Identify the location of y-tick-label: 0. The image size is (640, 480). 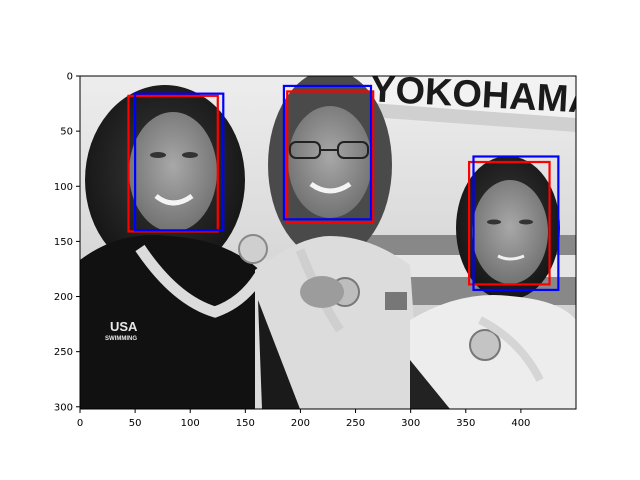
(70, 77).